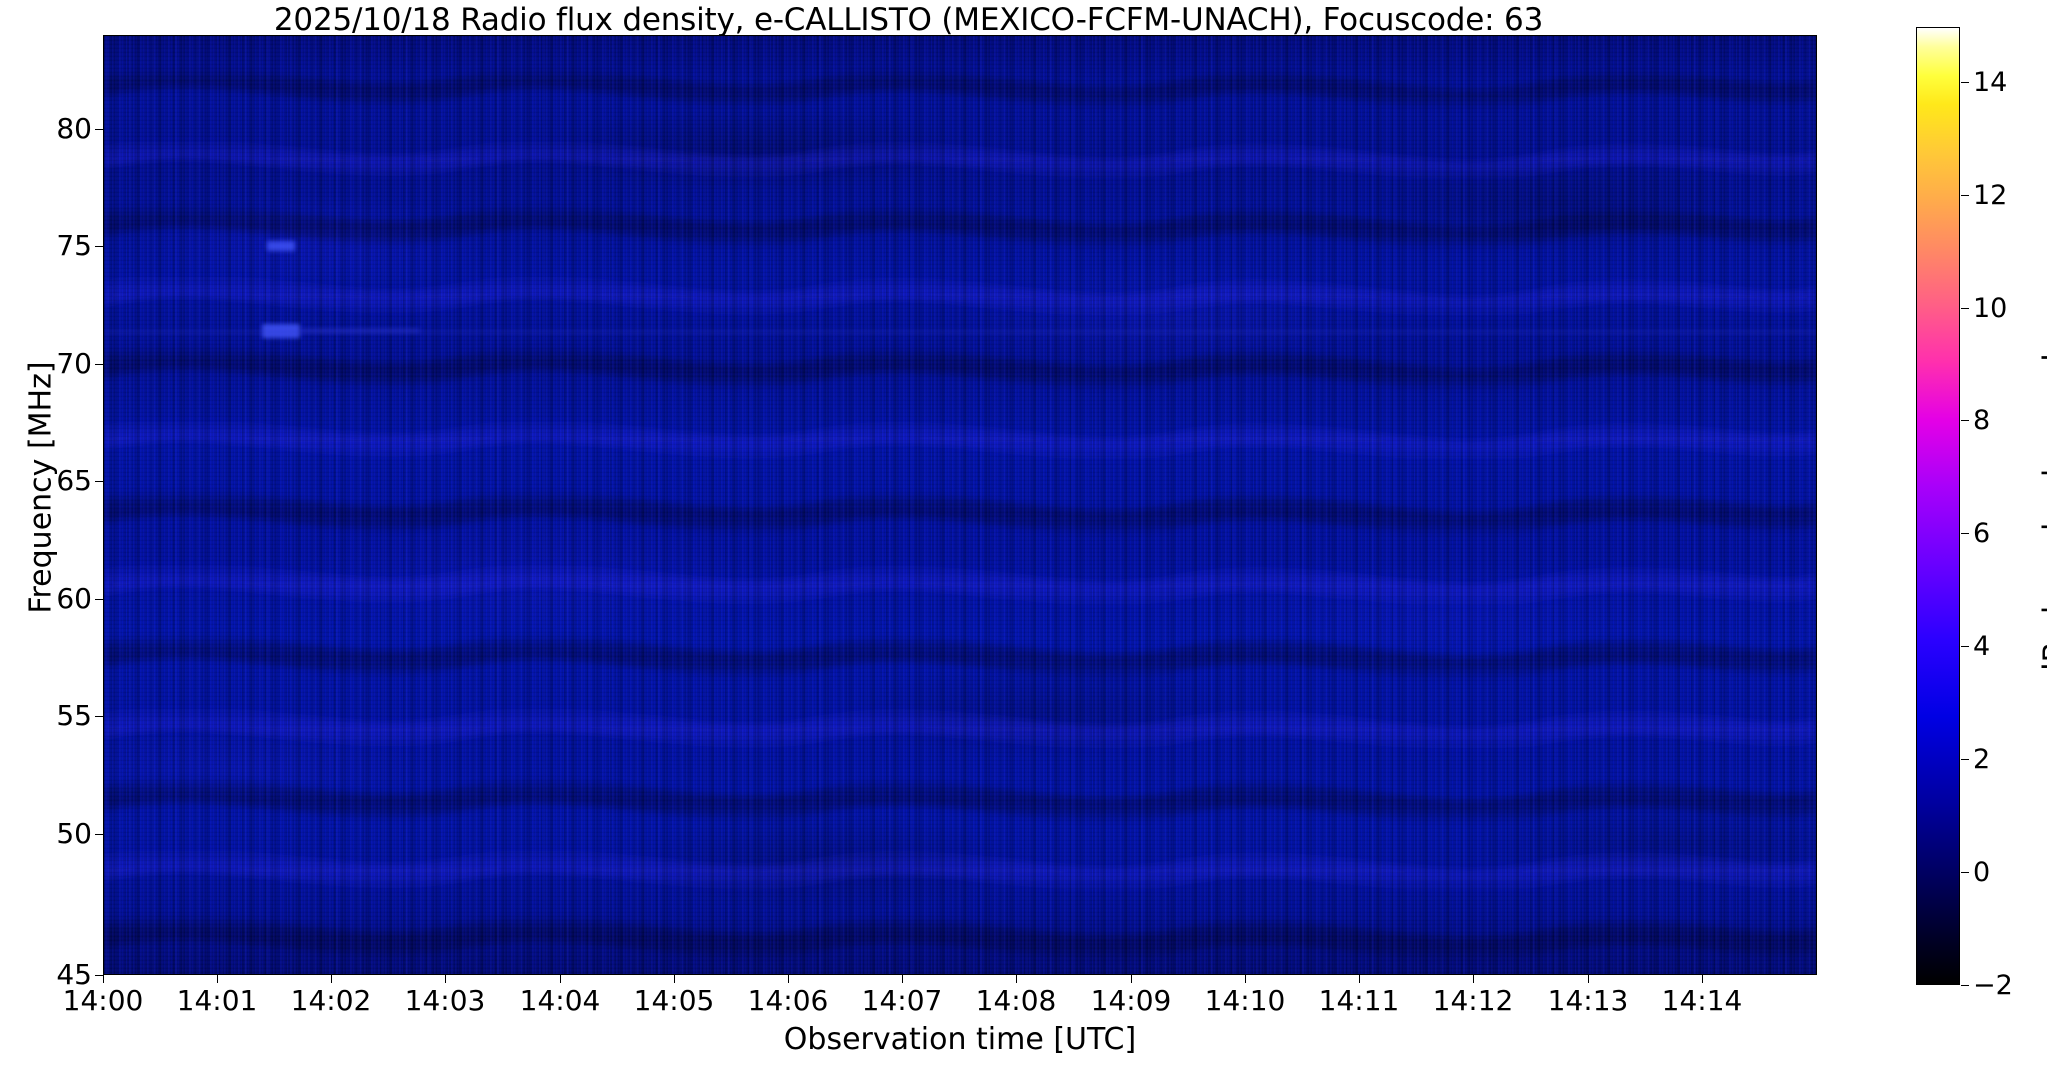 The image size is (2047, 1067). Describe the element at coordinates (445, 1000) in the screenshot. I see `x-tick-label: 14:03` at that location.